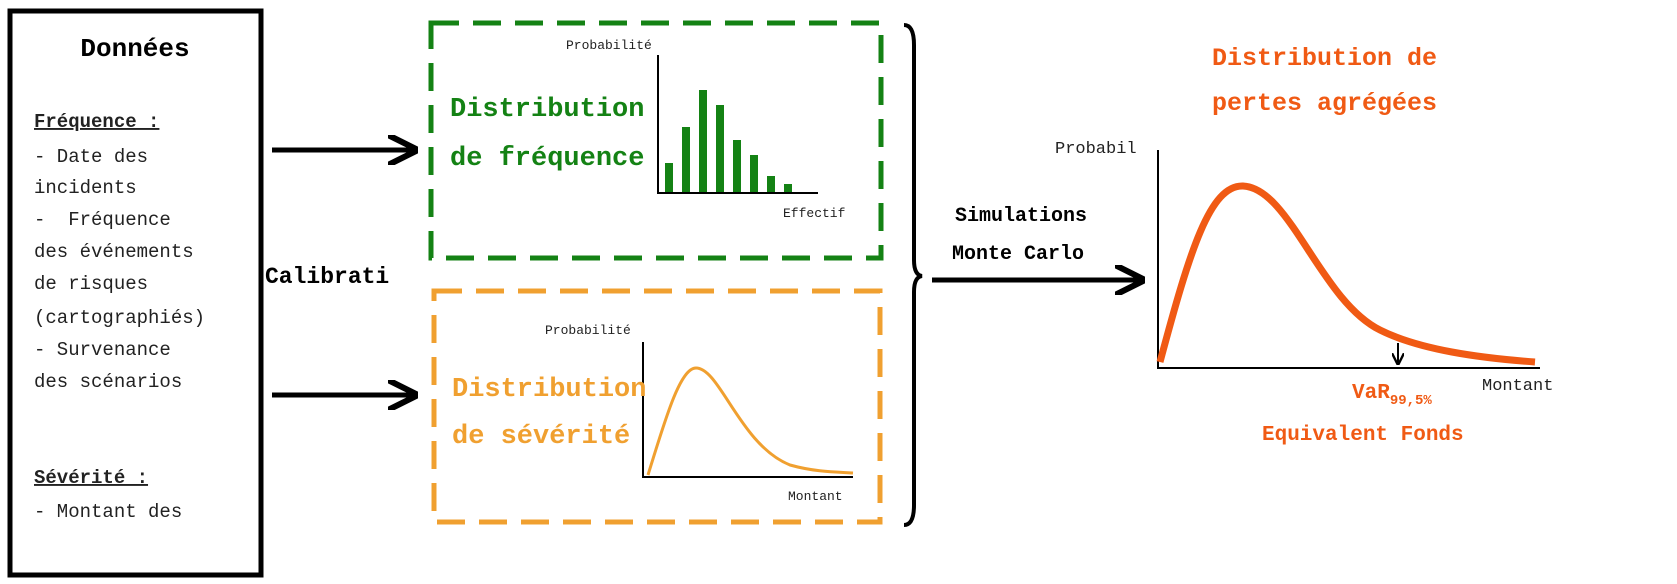 This screenshot has width=1677, height=584. Describe the element at coordinates (547, 159) in the screenshot. I see `panel-title: de fréquence` at that location.